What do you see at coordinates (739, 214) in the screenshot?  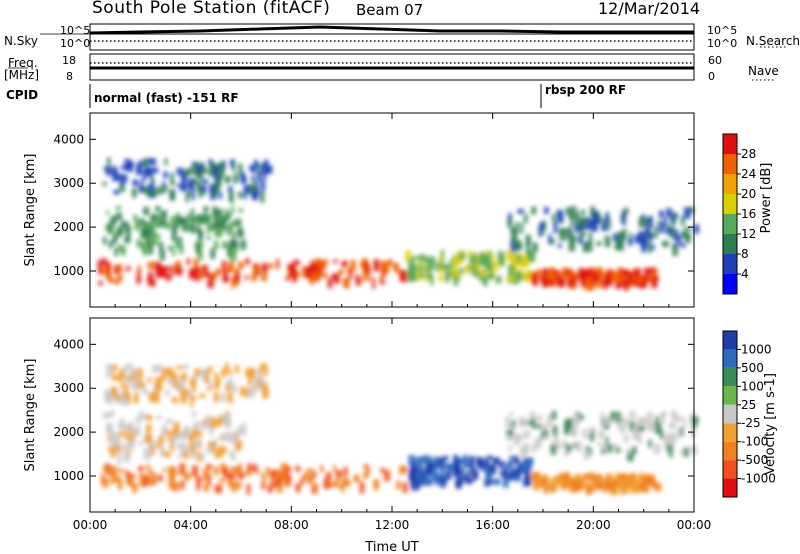 I see `power-colorbar: 28 24 20 16 12 8 4` at bounding box center [739, 214].